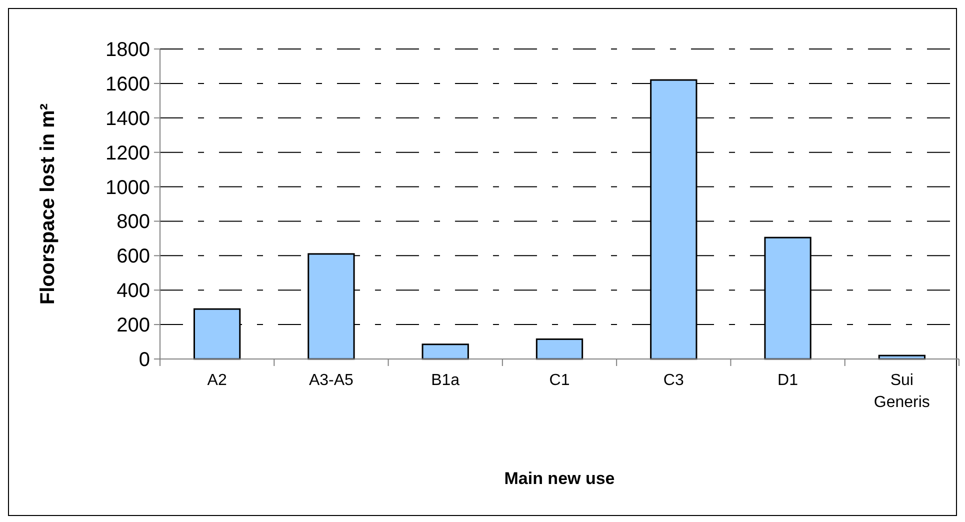  What do you see at coordinates (445, 380) in the screenshot?
I see `x-tick-label: B1a` at bounding box center [445, 380].